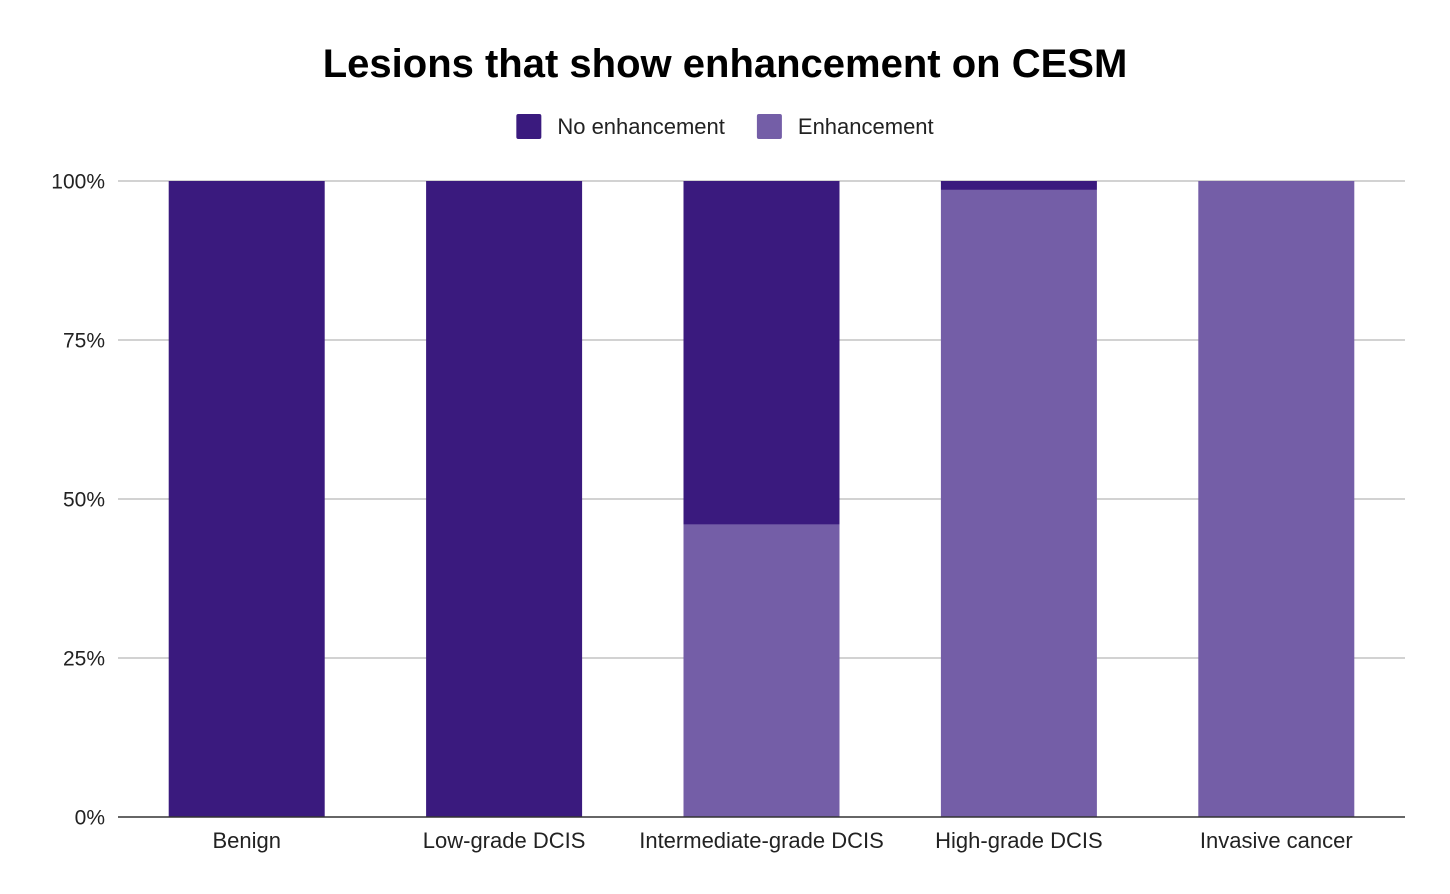 The width and height of the screenshot is (1450, 894). I want to click on legend-label: No enhancement, so click(641, 126).